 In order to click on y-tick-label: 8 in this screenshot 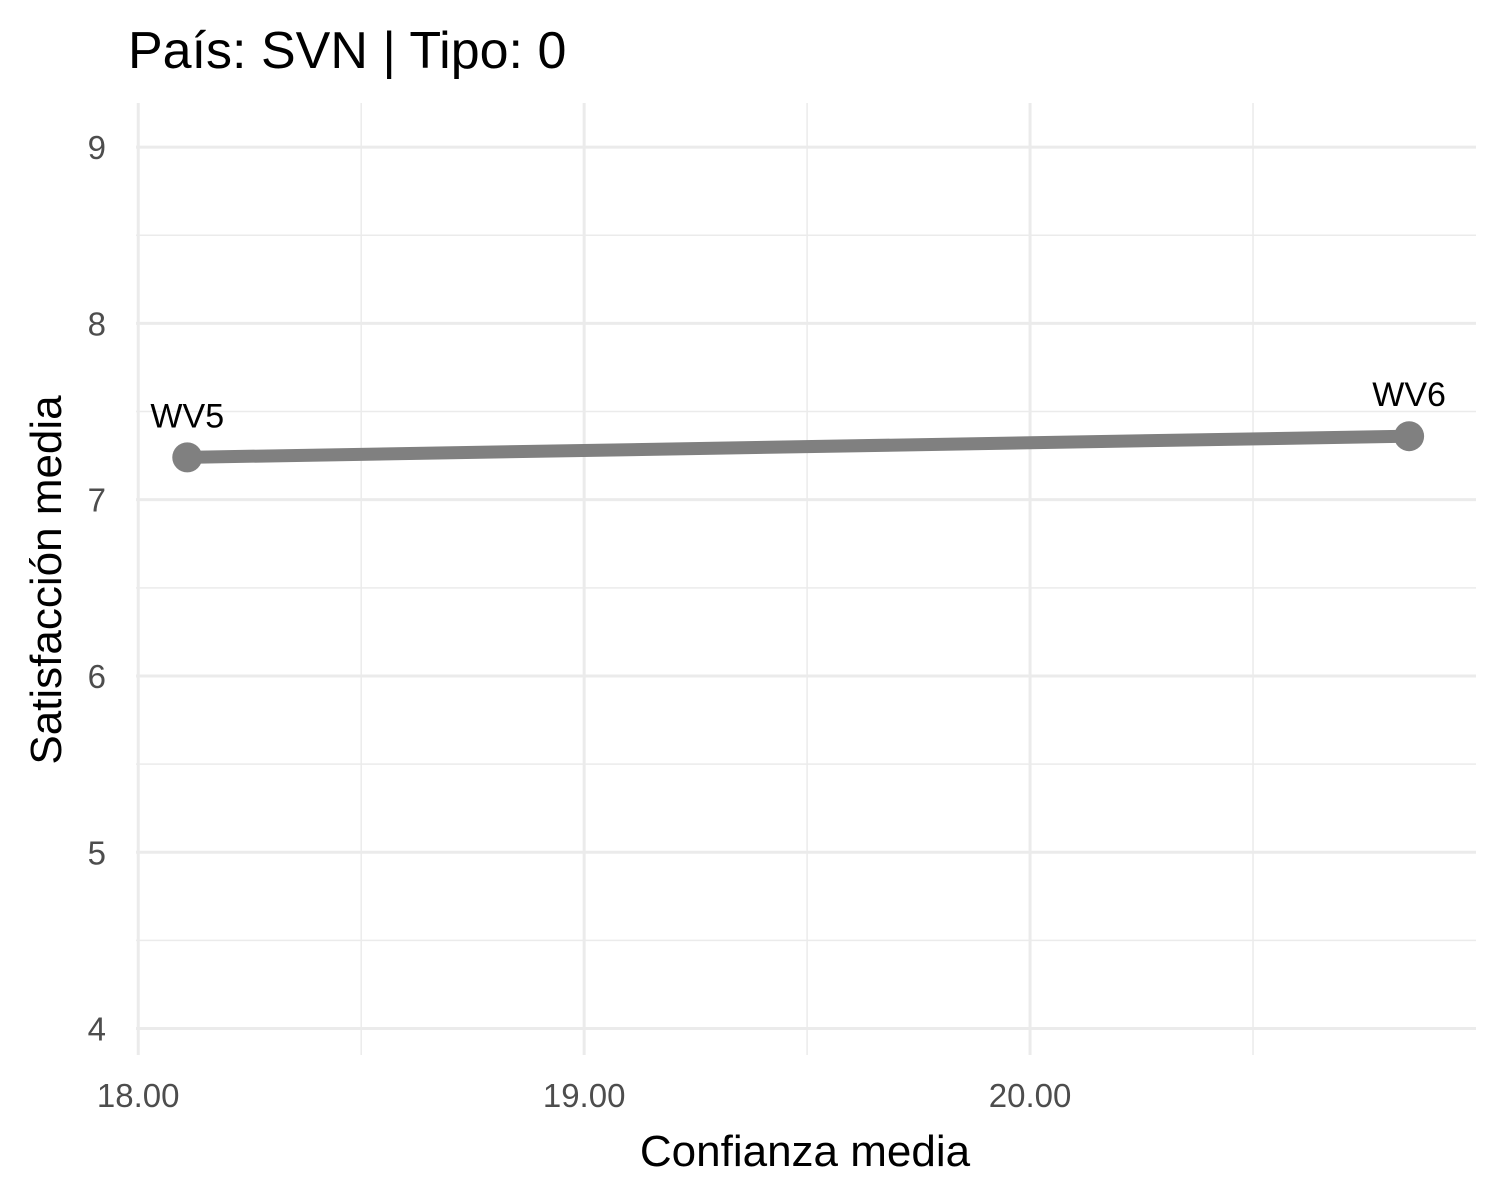, I will do `click(97, 323)`.